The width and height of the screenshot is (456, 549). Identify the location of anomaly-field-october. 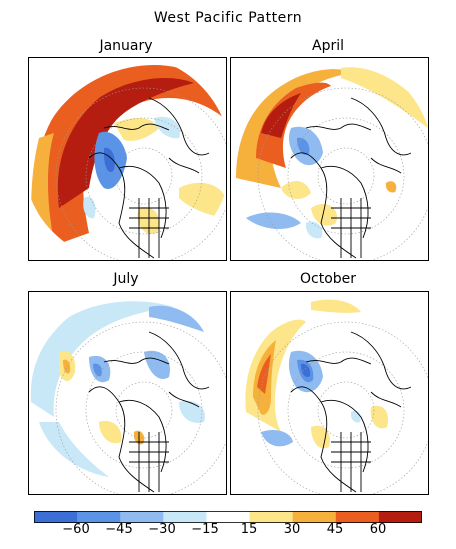
(317, 374).